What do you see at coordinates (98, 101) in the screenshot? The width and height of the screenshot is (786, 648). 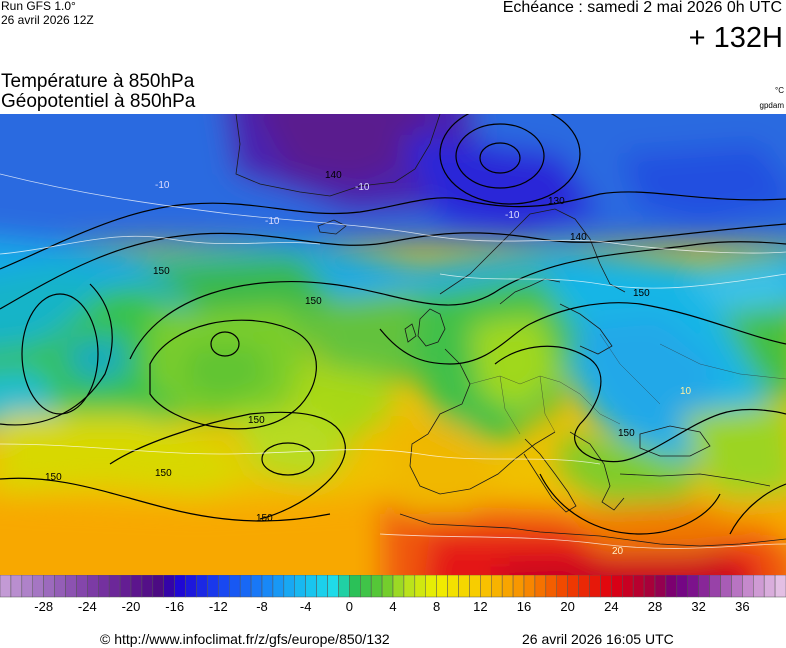 I see `parameter-geopotential-title: Géopotentiel à 850hPa` at bounding box center [98, 101].